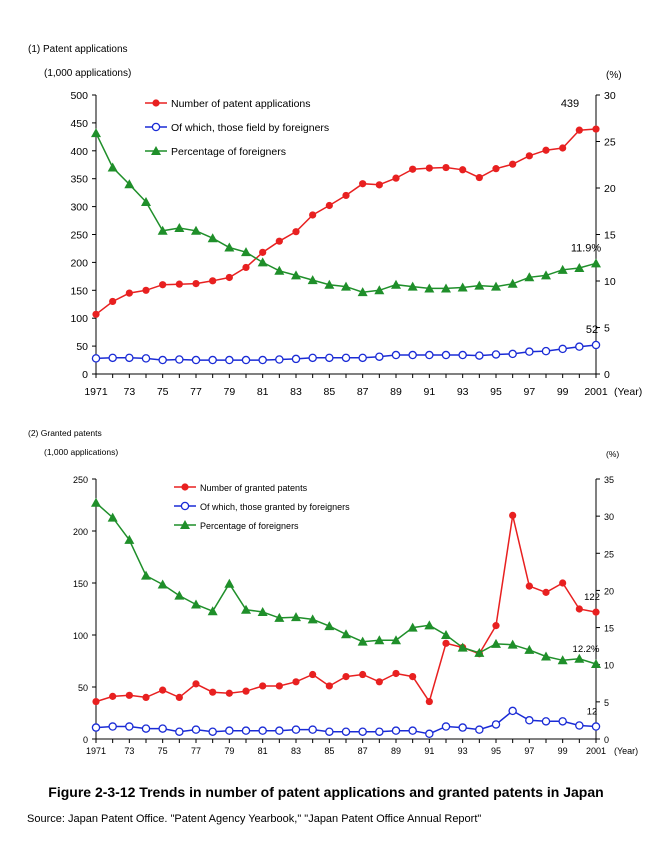  I want to click on x-tick-label: 95, so click(496, 392).